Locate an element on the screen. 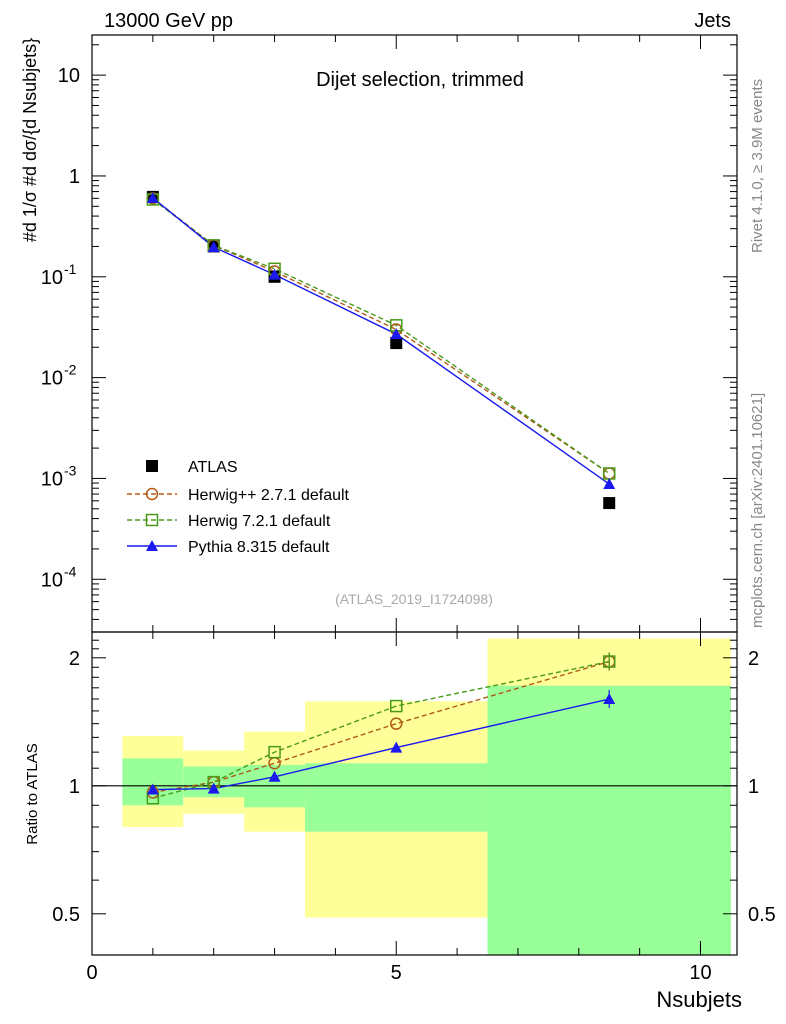 This screenshot has height=1024, width=786. analysis-label: (ATLAS_2019_I1724098) is located at coordinates (414, 599).